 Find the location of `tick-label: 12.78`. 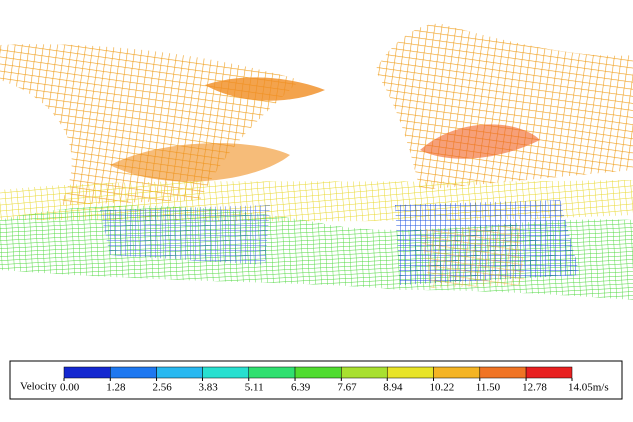

tick-label: 12.78 is located at coordinates (534, 388).